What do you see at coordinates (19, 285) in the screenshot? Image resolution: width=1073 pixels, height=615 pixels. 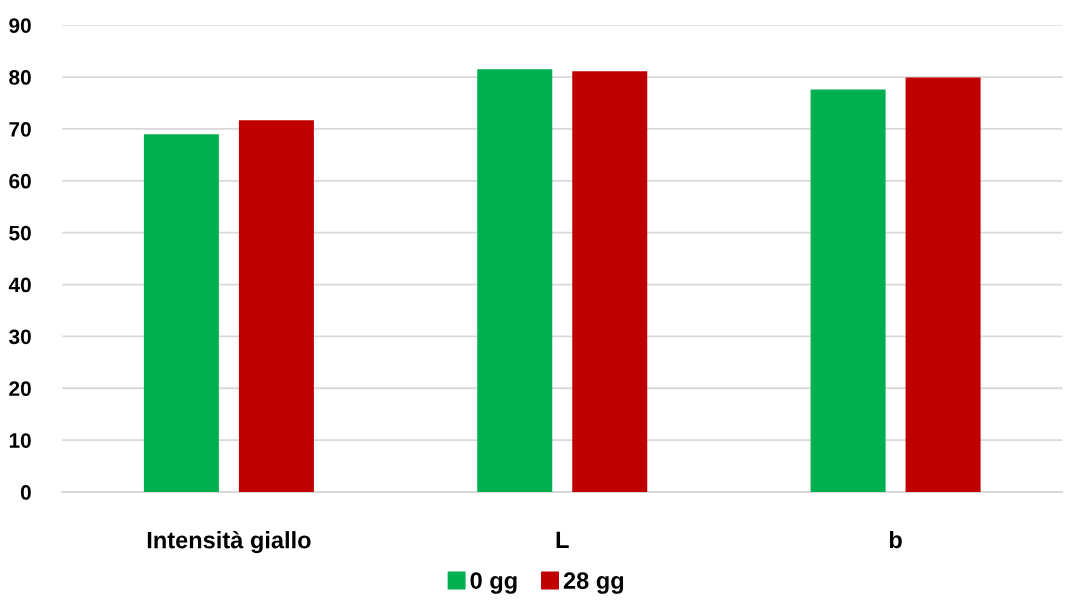 I see `y-tick-label: 40` at bounding box center [19, 285].